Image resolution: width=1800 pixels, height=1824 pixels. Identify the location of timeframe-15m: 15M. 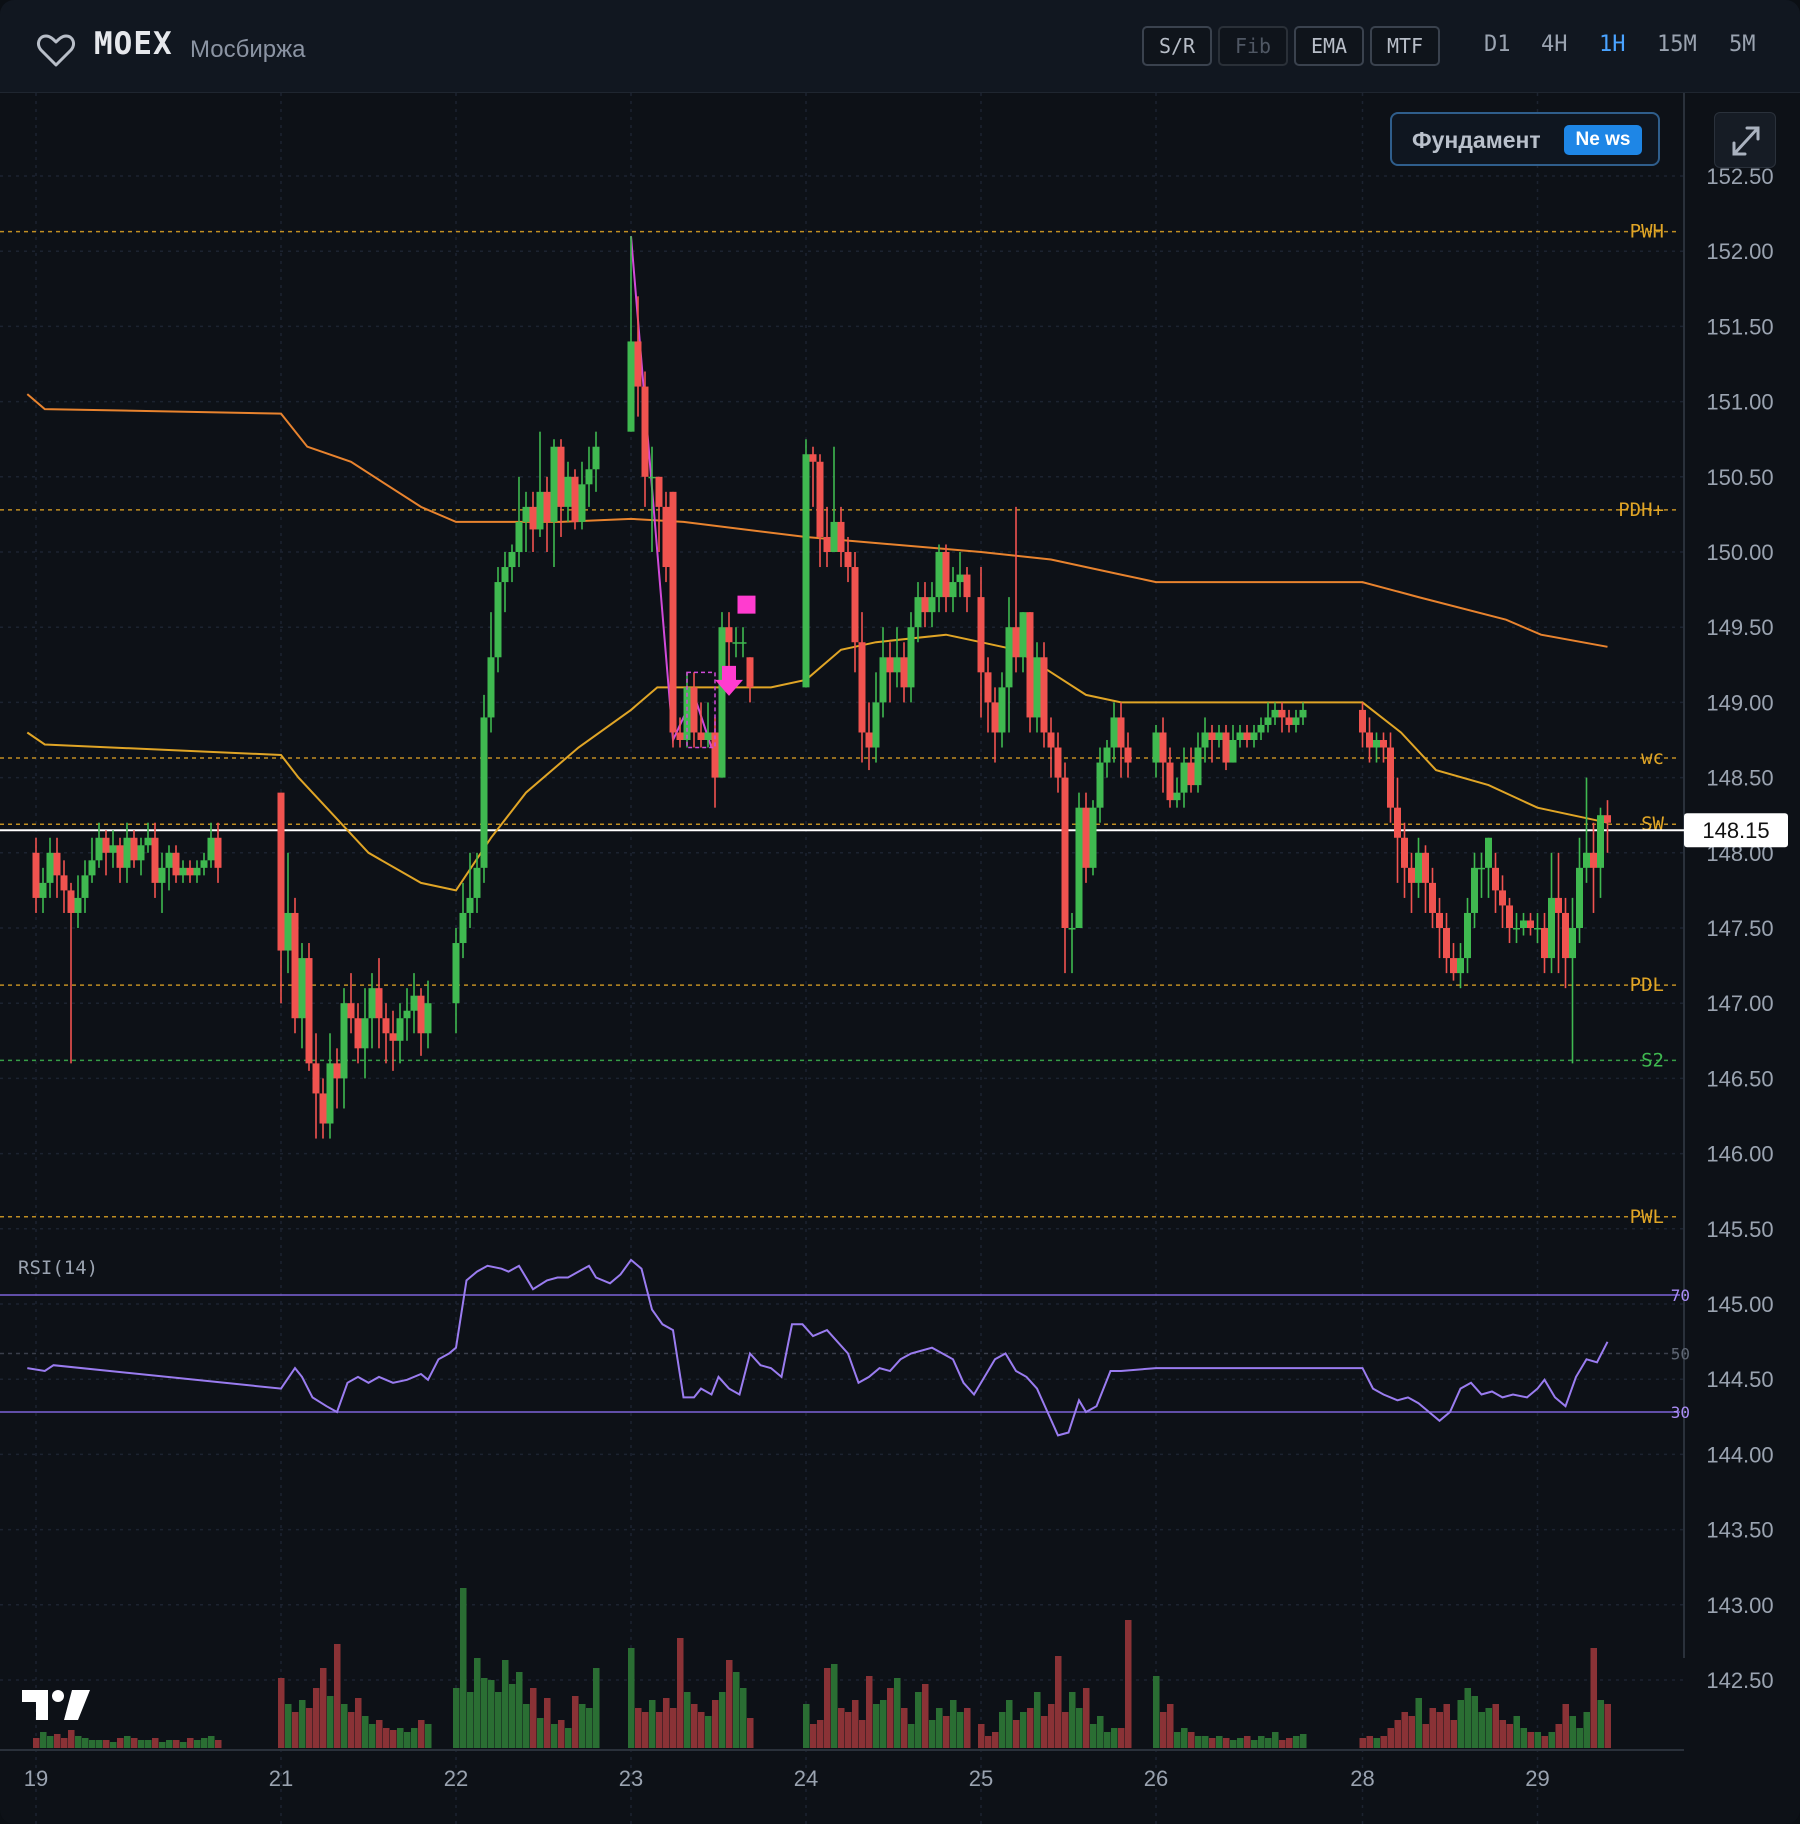
(1677, 44).